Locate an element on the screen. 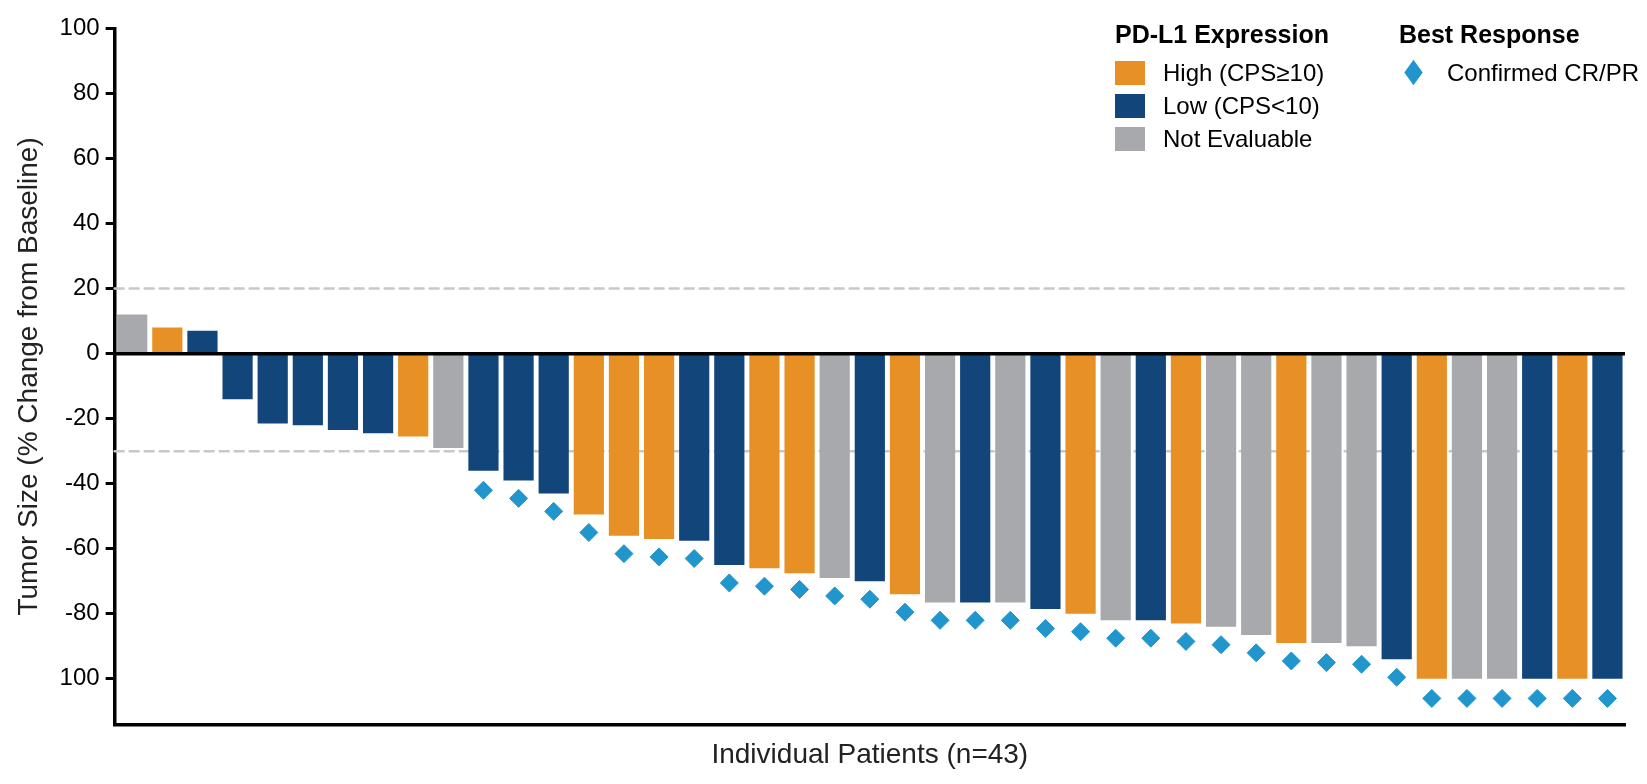  y-tick-label: 40 is located at coordinates (86, 222).